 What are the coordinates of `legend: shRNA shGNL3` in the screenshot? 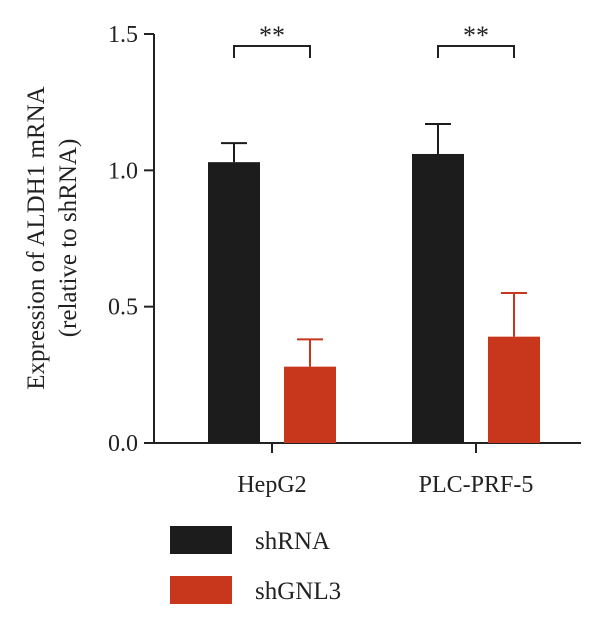 It's located at (255, 565).